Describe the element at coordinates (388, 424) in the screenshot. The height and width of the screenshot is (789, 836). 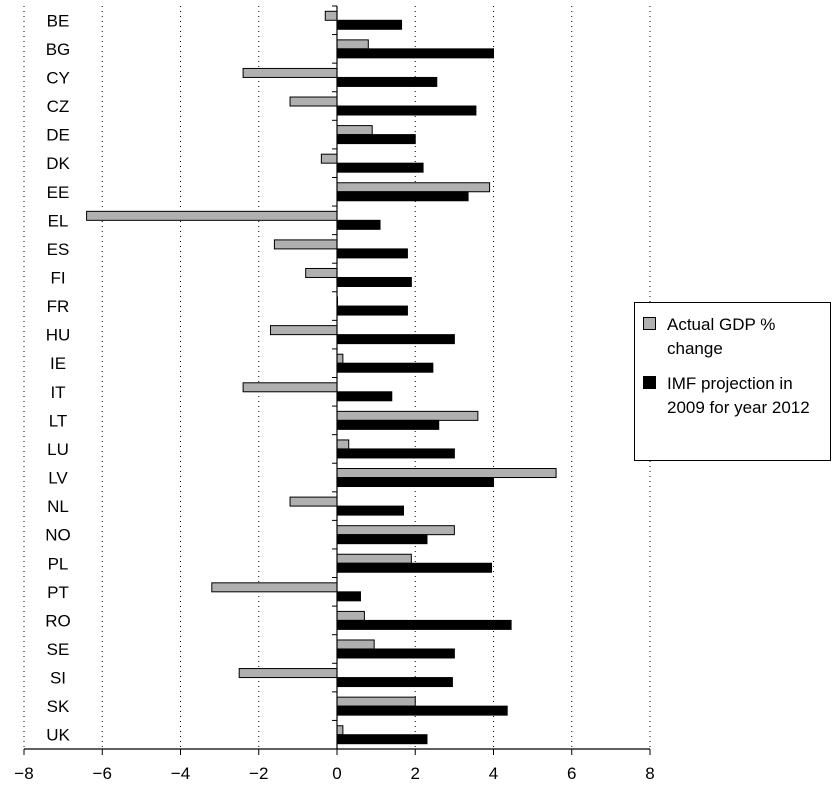
I see `bar-imf-LT` at that location.